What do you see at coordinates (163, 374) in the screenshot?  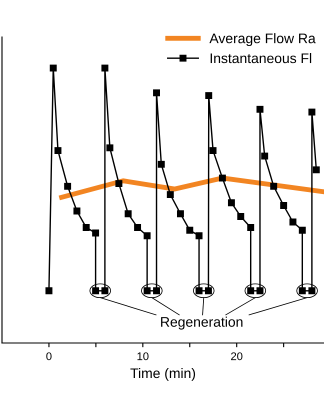 I see `x-axis-title: Time (min)` at bounding box center [163, 374].